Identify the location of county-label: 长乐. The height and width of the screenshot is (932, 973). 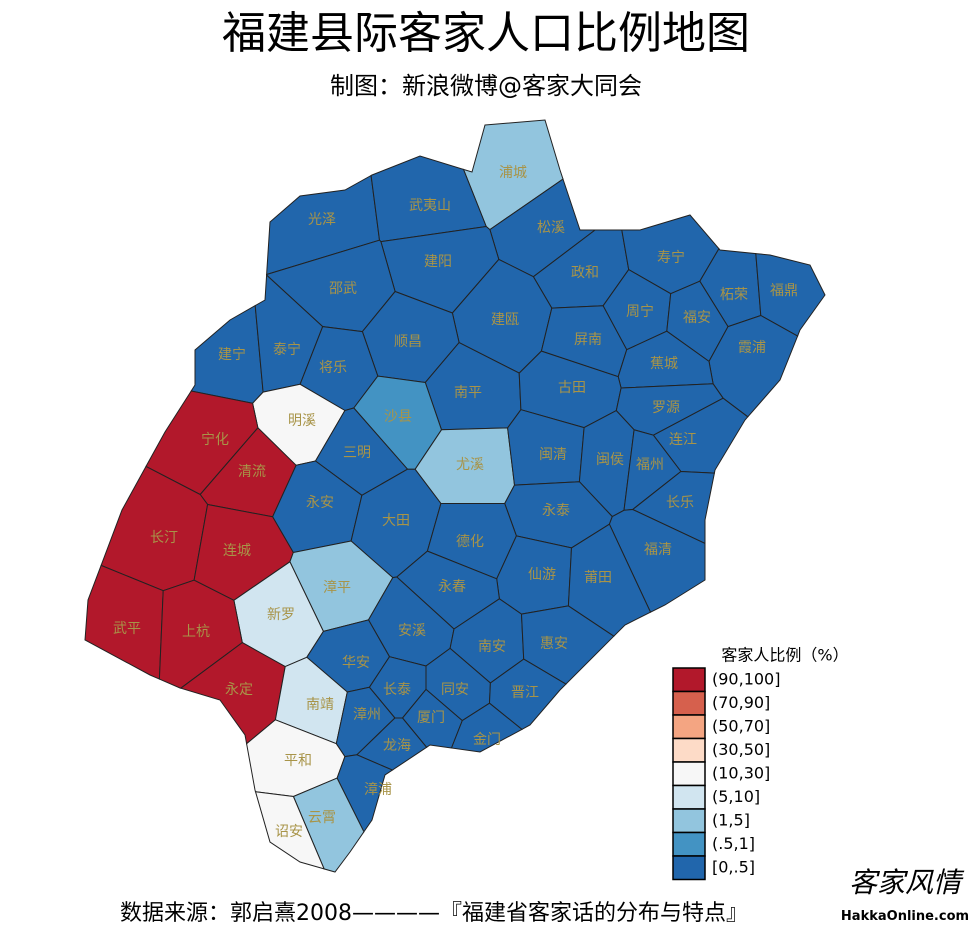
(680, 503).